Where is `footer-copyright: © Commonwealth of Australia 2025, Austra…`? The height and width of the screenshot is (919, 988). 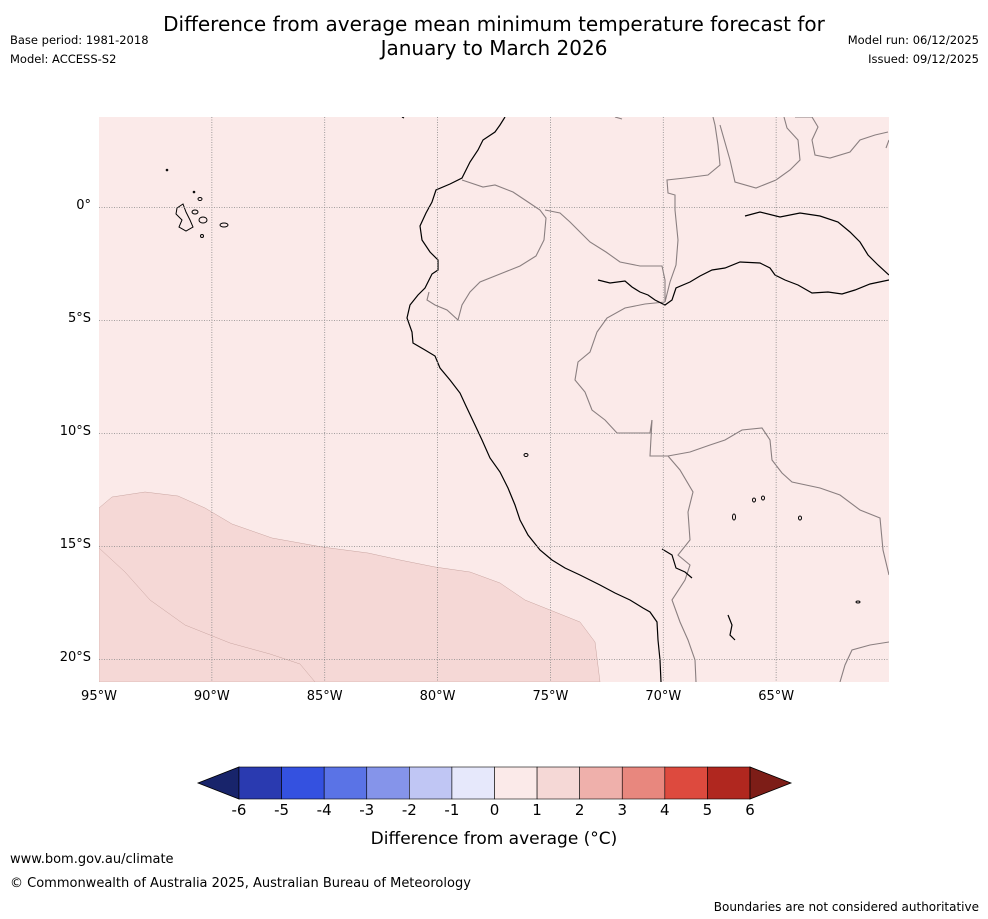
footer-copyright: © Commonwealth of Australia 2025, Austra… is located at coordinates (240, 883).